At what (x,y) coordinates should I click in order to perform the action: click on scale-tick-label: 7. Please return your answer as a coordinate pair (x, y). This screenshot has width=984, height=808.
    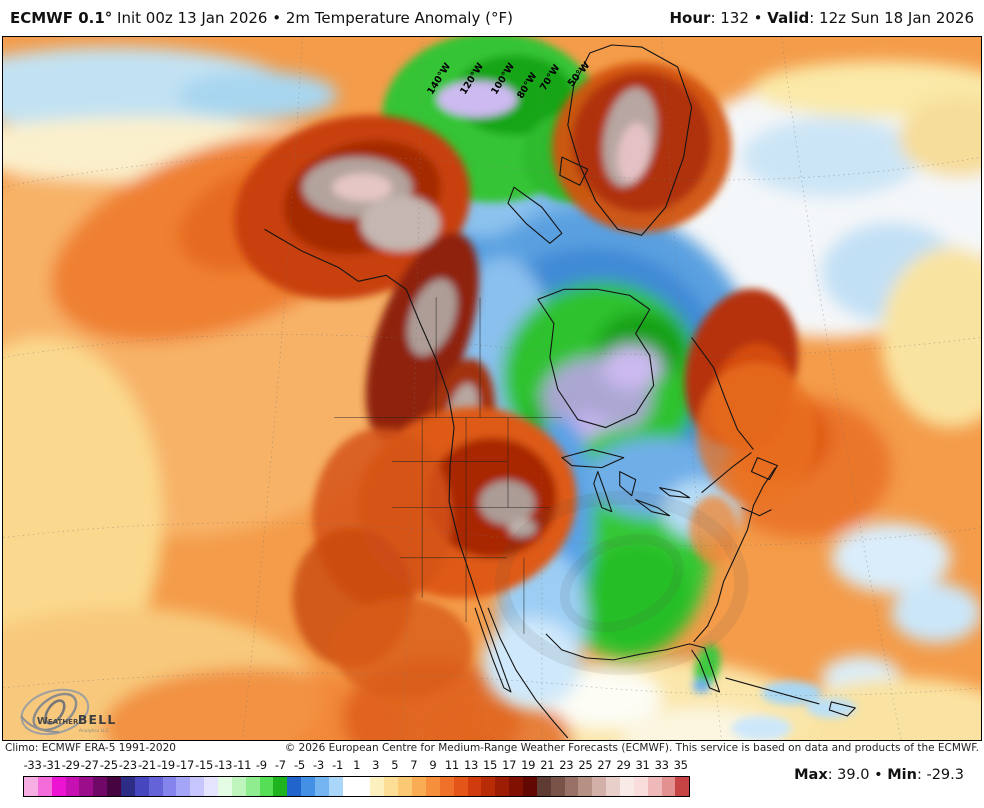
    Looking at the image, I should click on (414, 765).